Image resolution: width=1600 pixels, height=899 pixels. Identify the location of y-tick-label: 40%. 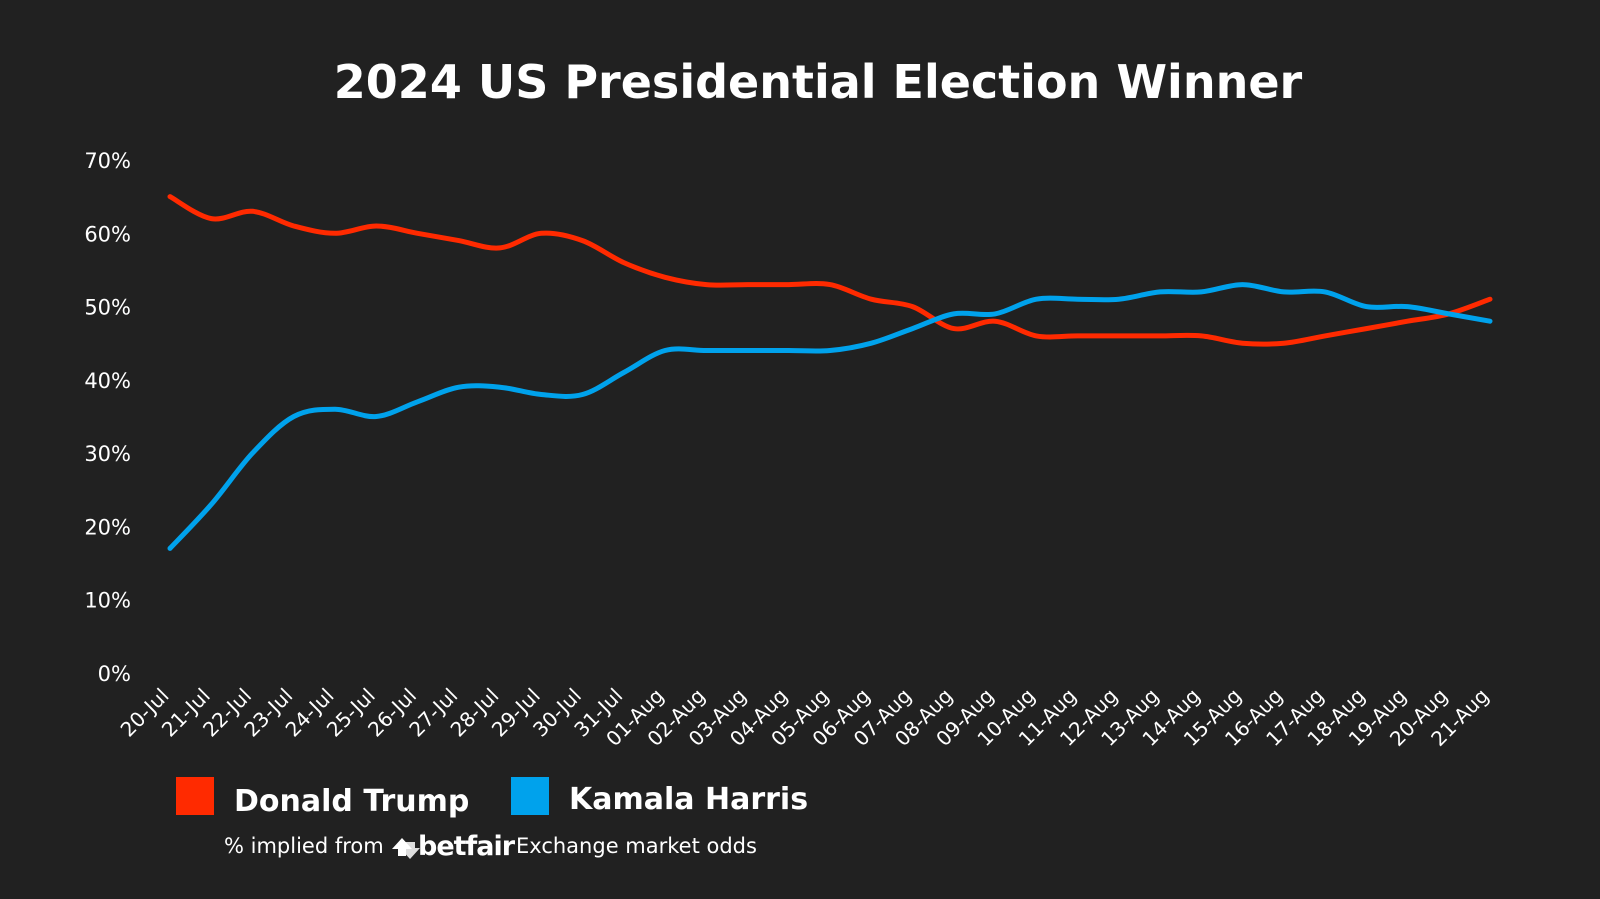
(107, 381).